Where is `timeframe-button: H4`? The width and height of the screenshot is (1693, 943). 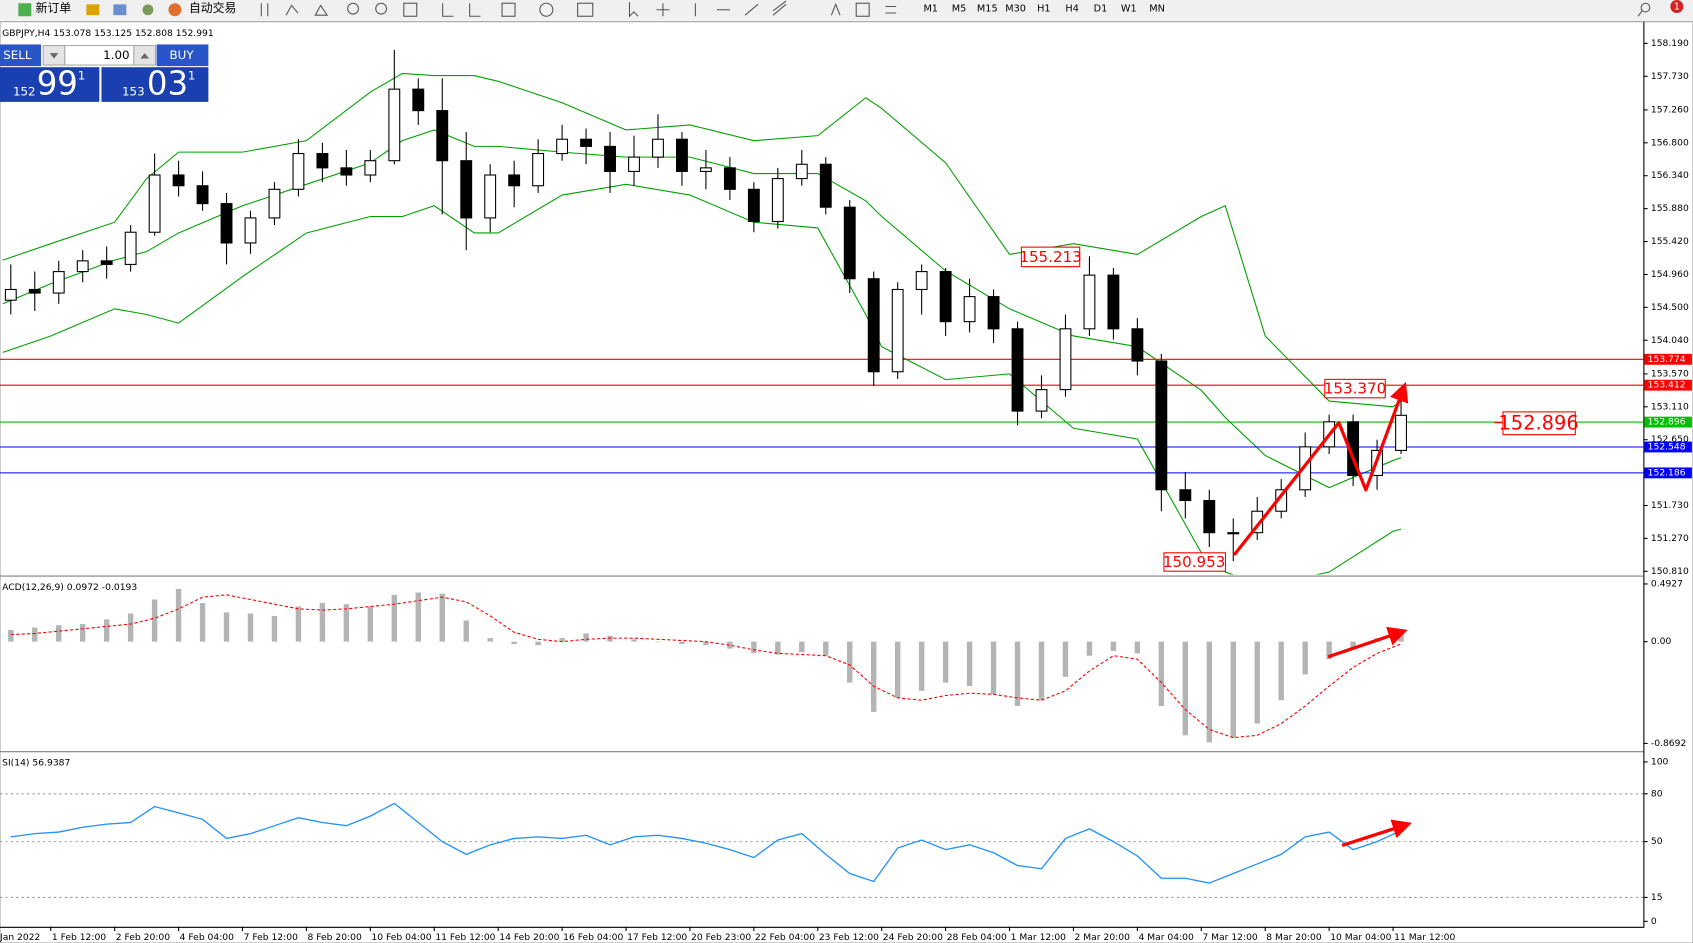
timeframe-button: H4 is located at coordinates (1071, 9).